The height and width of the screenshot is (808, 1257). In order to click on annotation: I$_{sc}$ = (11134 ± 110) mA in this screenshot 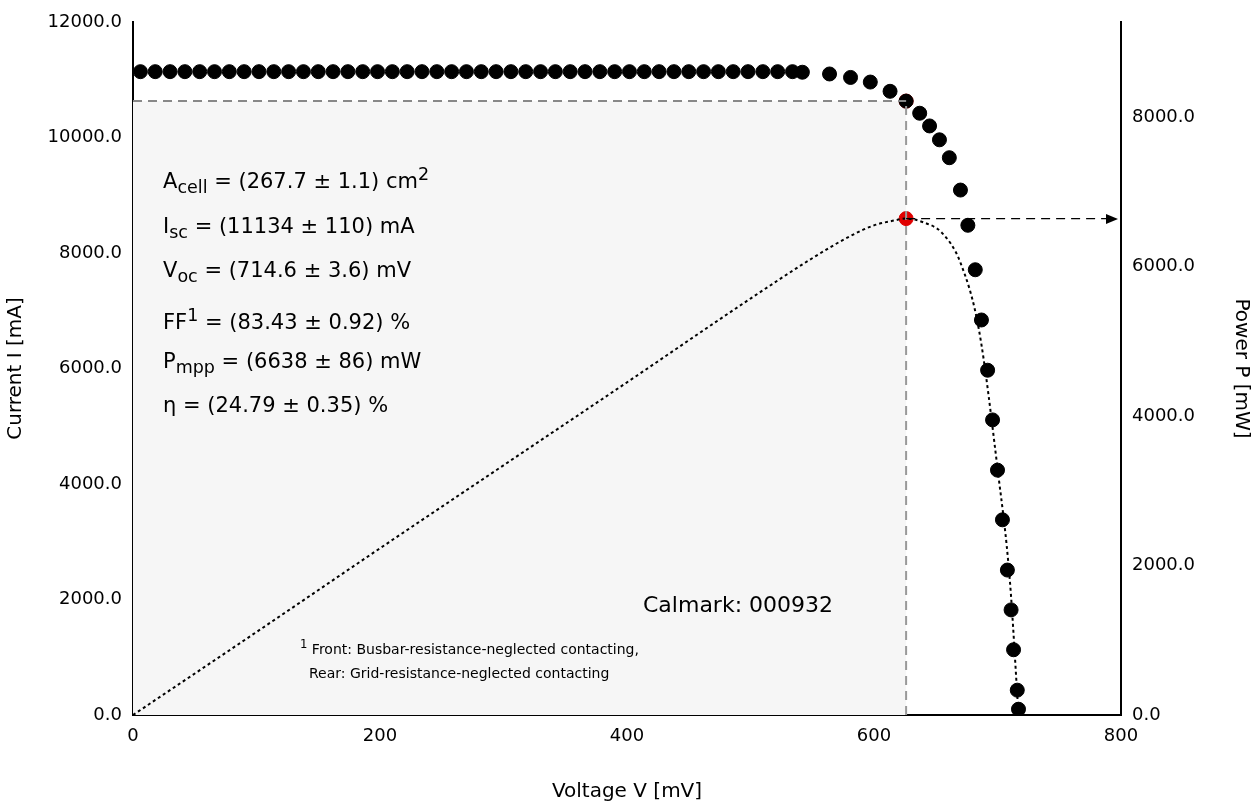, I will do `click(289, 228)`.